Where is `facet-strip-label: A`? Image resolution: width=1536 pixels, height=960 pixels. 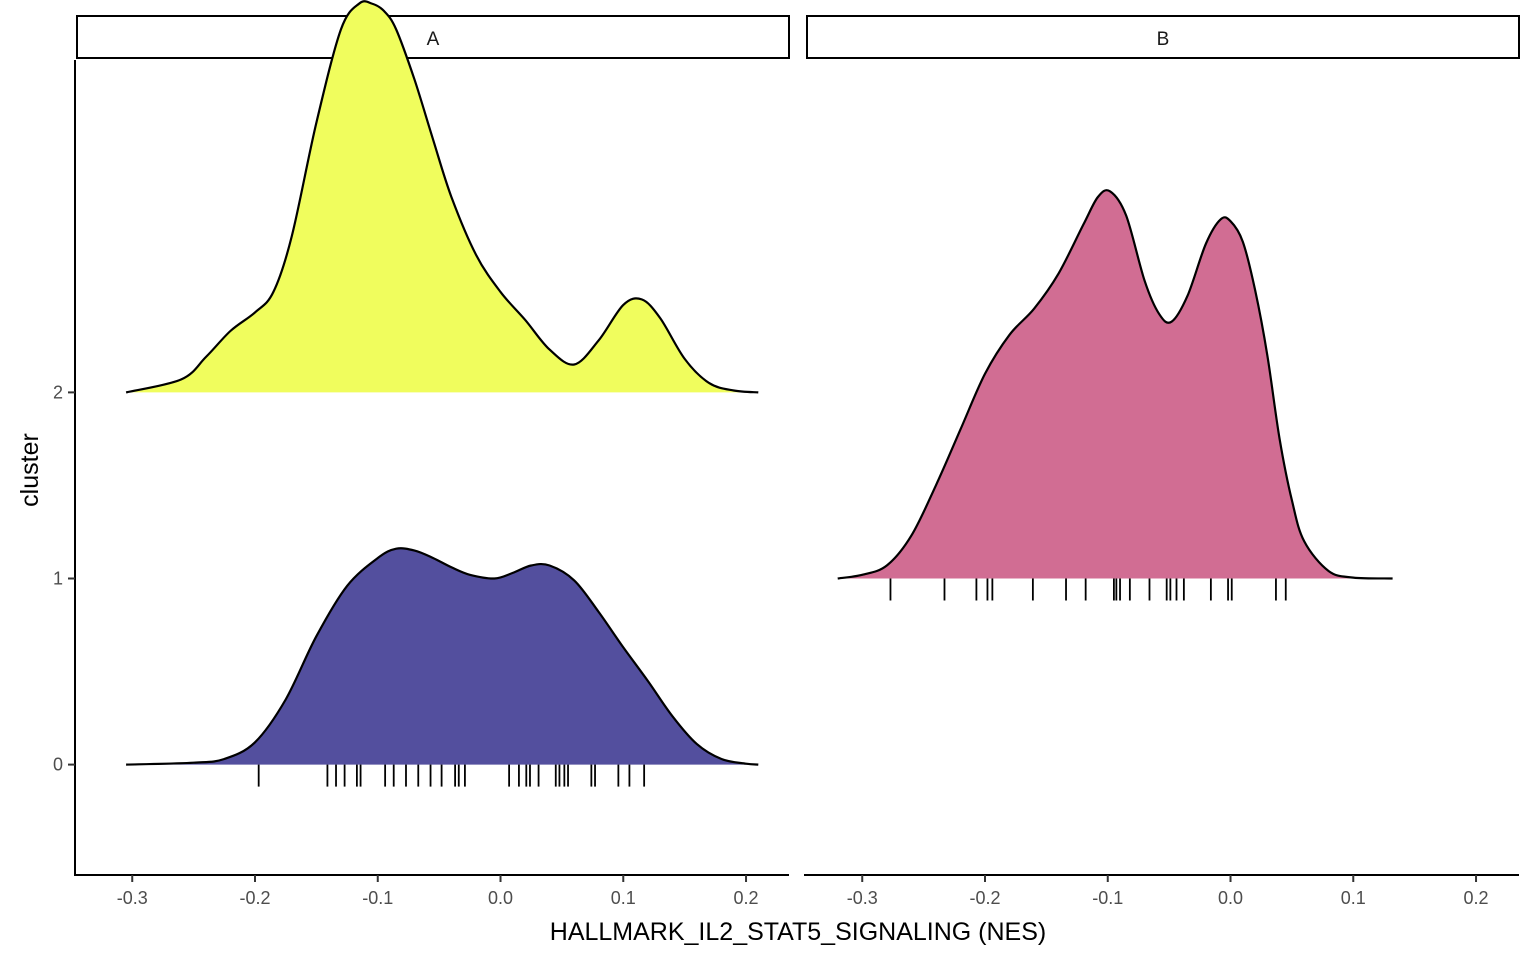
facet-strip-label: A is located at coordinates (433, 39).